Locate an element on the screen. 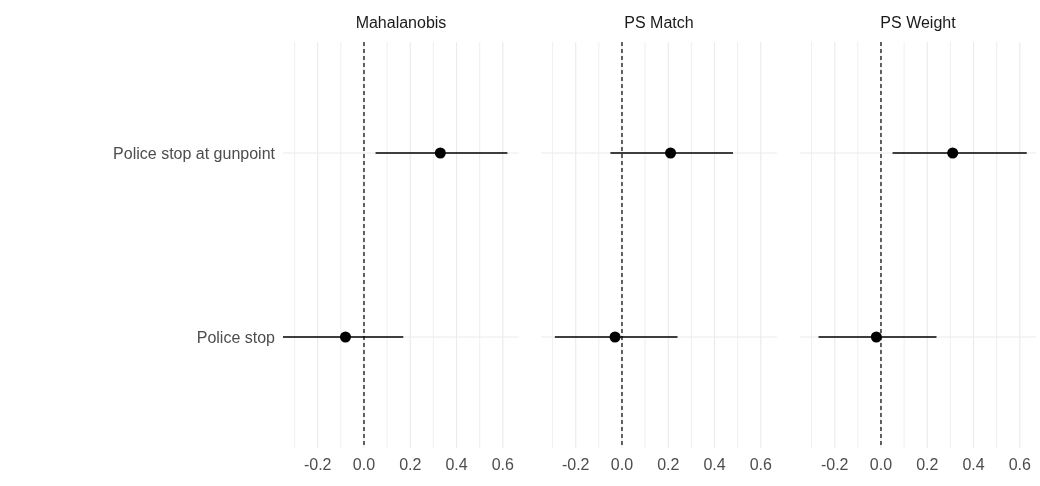 The image size is (1040, 486). chart-title: PS Weight is located at coordinates (918, 22).